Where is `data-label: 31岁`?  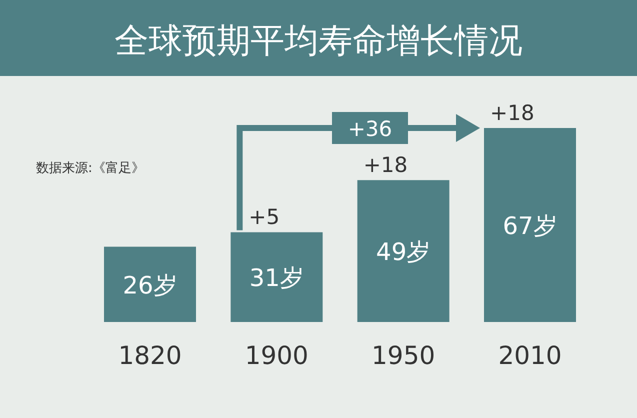
data-label: 31岁 is located at coordinates (276, 278).